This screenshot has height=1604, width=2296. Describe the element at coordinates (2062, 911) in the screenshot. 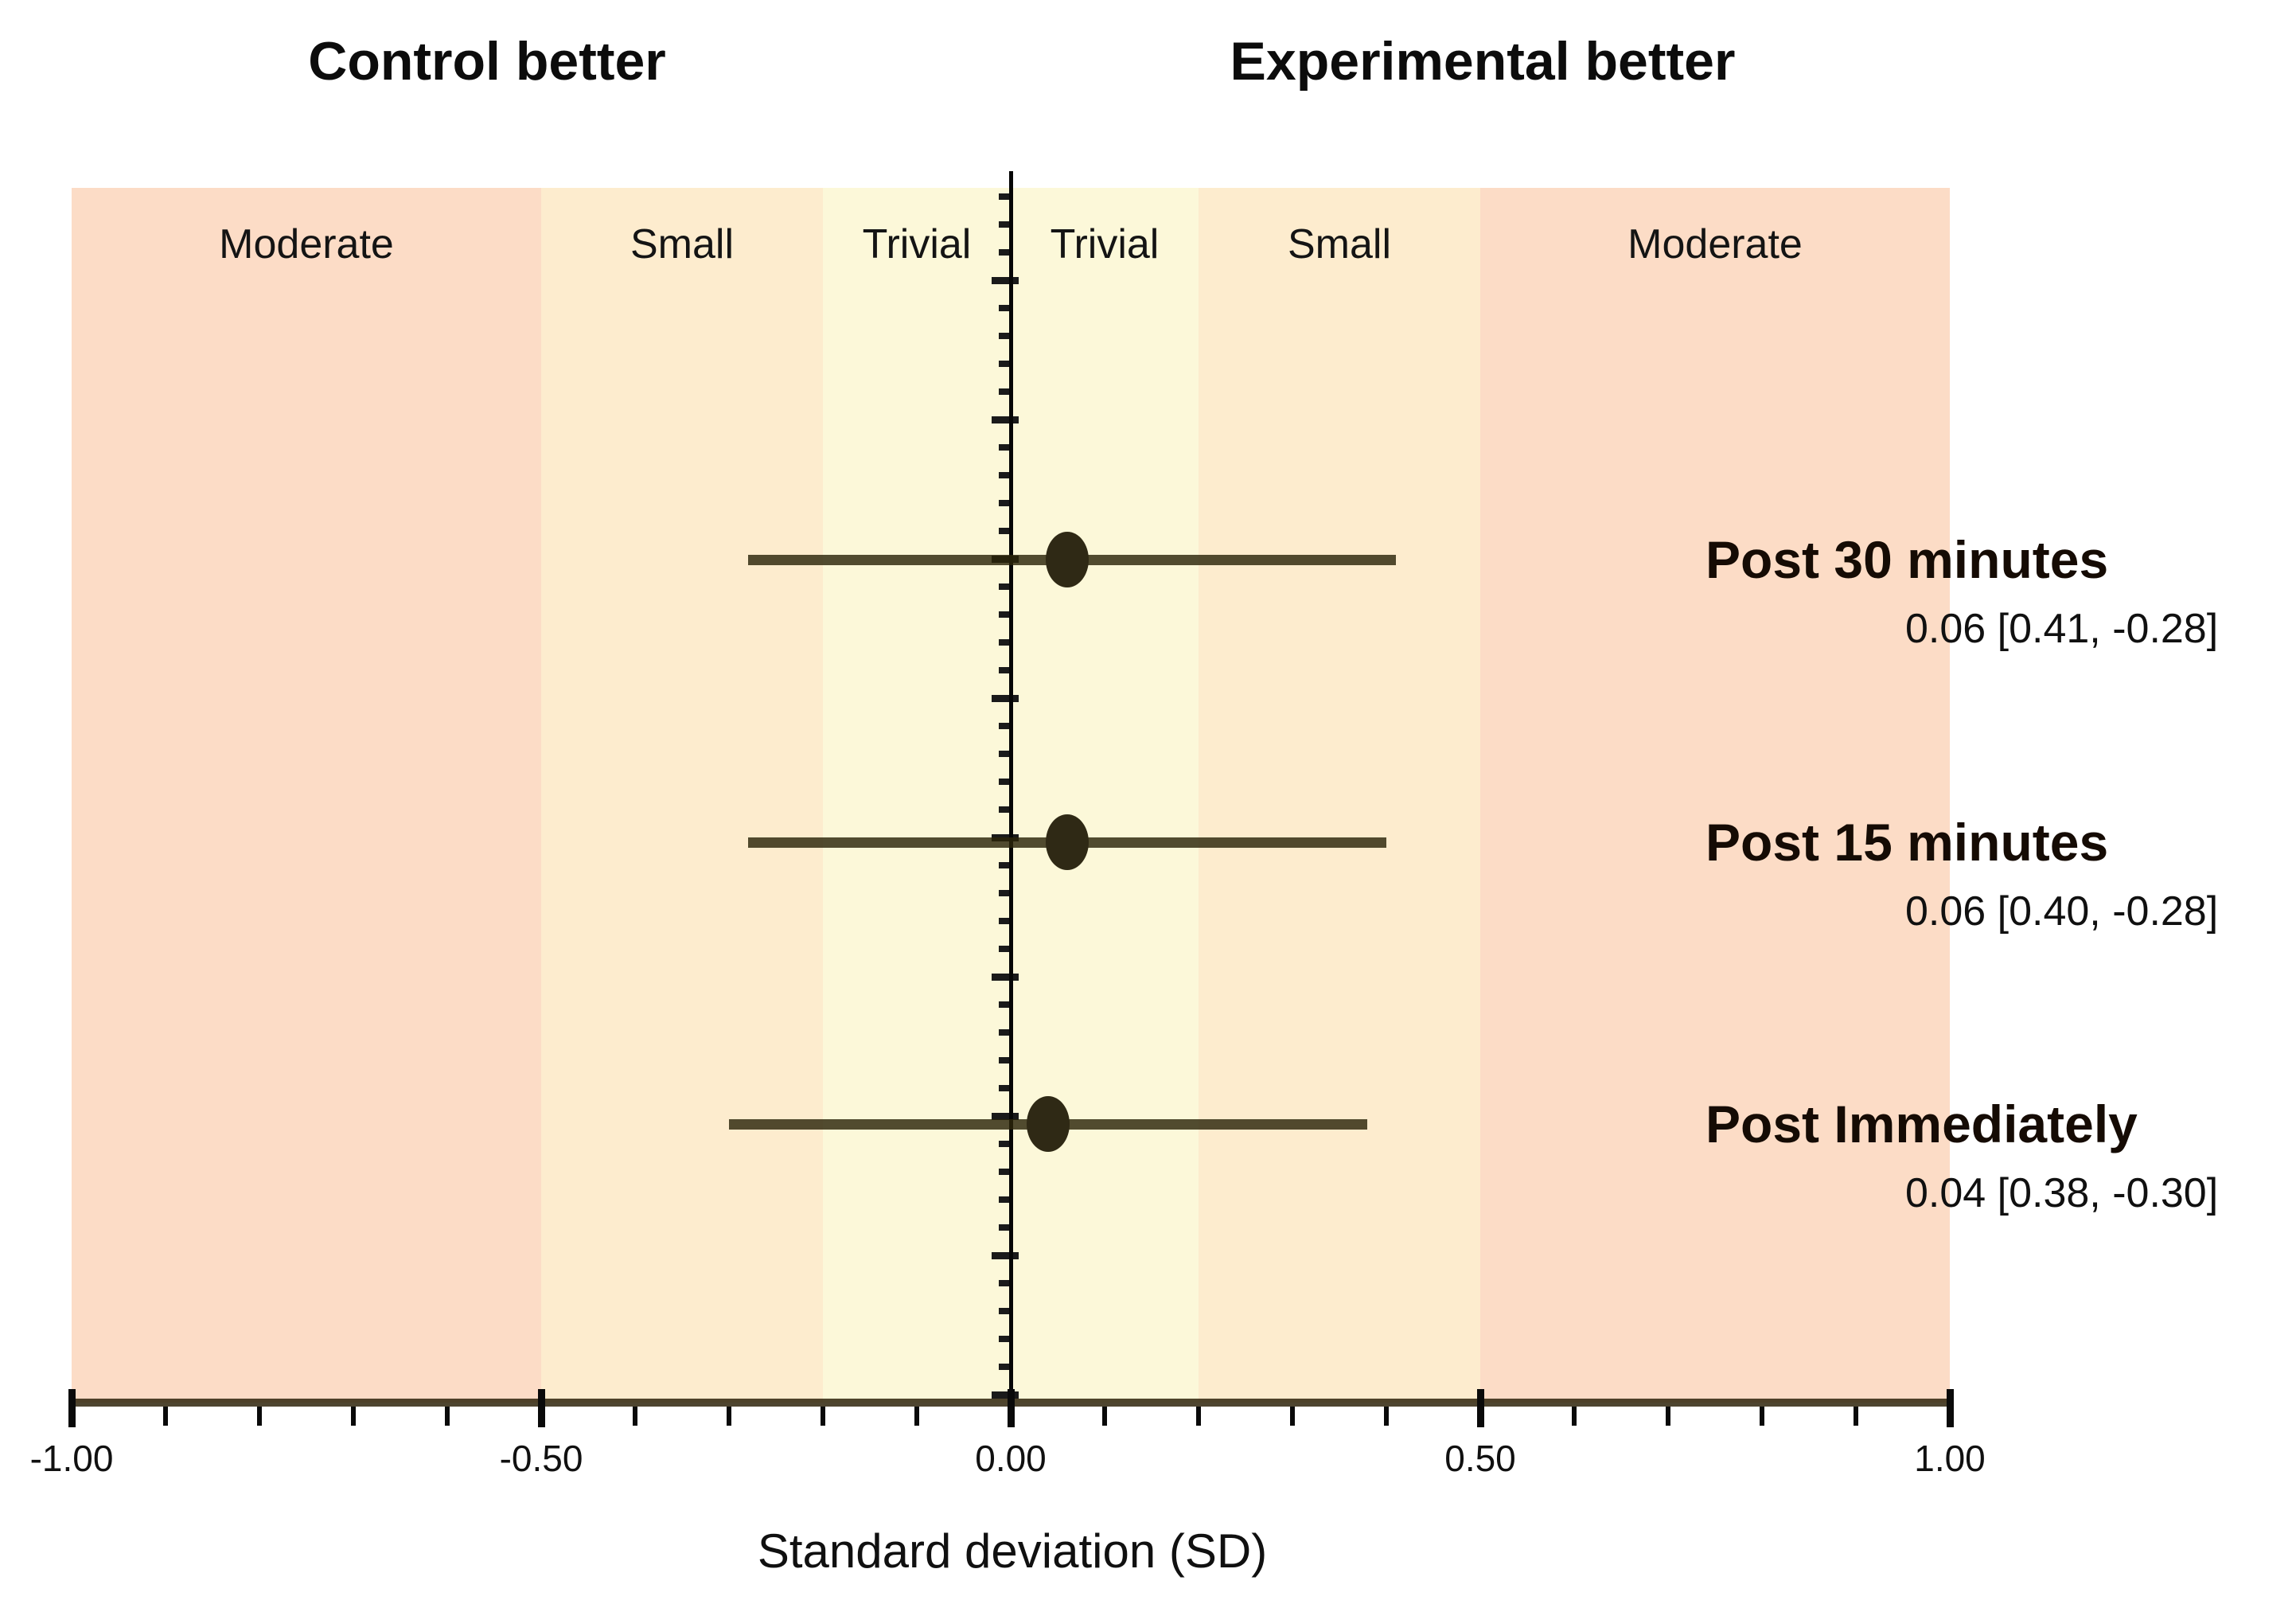

I see `study-estimate-text: 0.06 [0.40, -0.28]` at that location.